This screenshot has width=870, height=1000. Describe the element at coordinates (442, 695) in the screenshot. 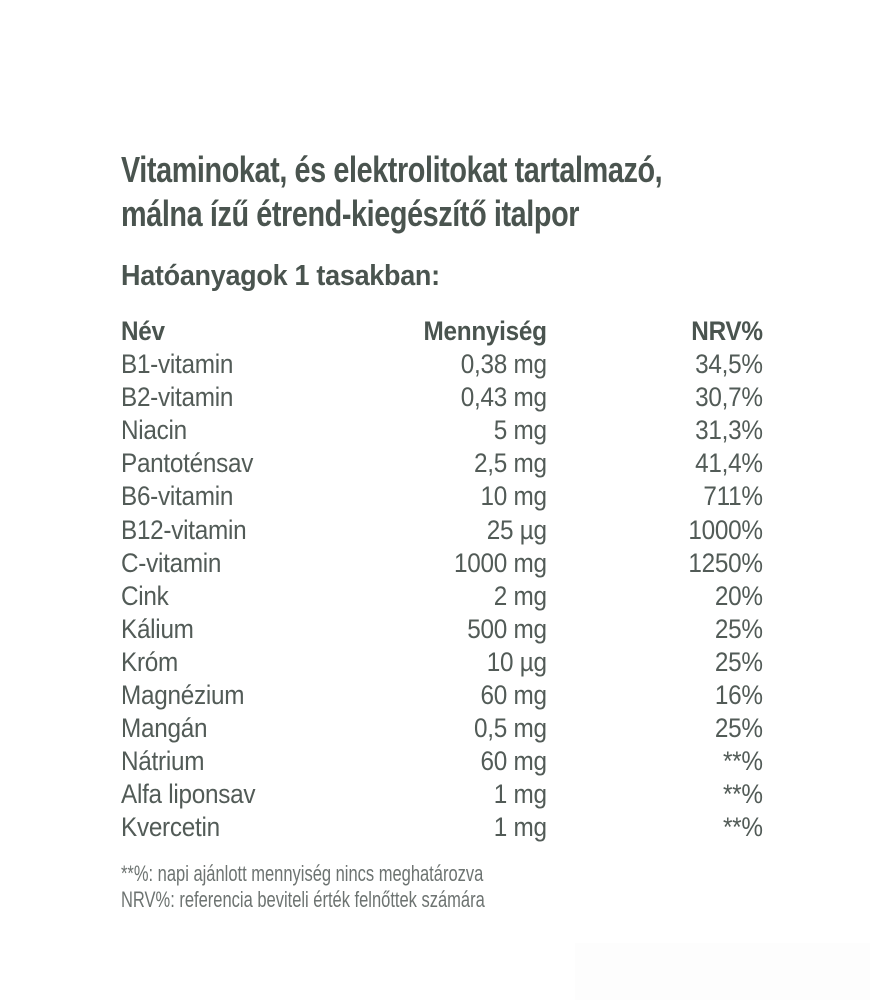

I see `table-row: Magnézium 60 mg 16%` at that location.